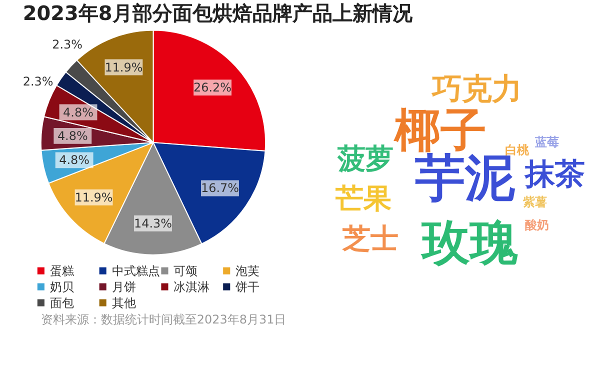  I want to click on data-label: 16.7%, so click(219, 188).